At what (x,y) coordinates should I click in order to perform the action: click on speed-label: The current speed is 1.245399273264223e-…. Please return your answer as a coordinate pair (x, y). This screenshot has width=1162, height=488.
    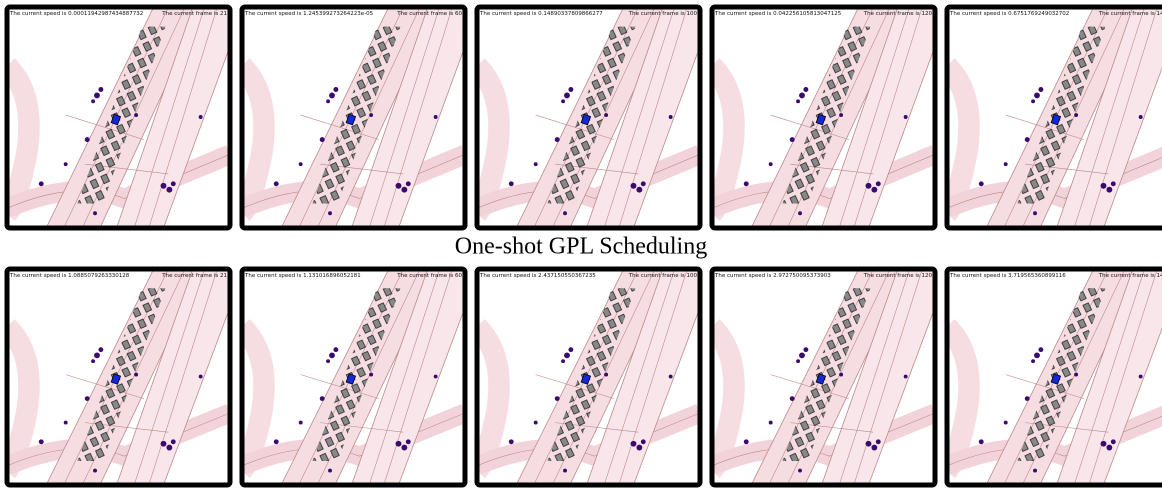
    Looking at the image, I should click on (309, 14).